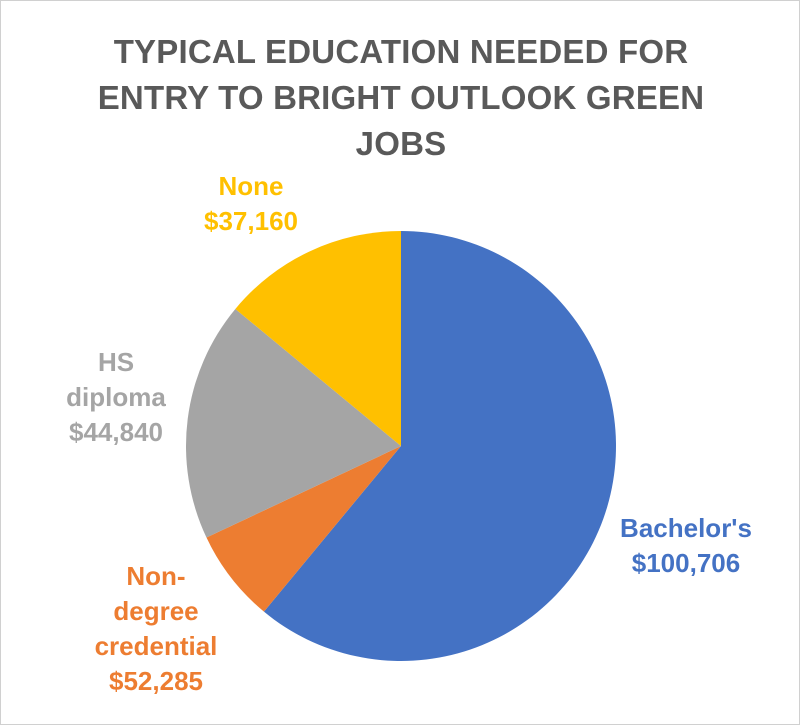  I want to click on slice-label-hs-diploma-line-2: diploma, so click(116, 397).